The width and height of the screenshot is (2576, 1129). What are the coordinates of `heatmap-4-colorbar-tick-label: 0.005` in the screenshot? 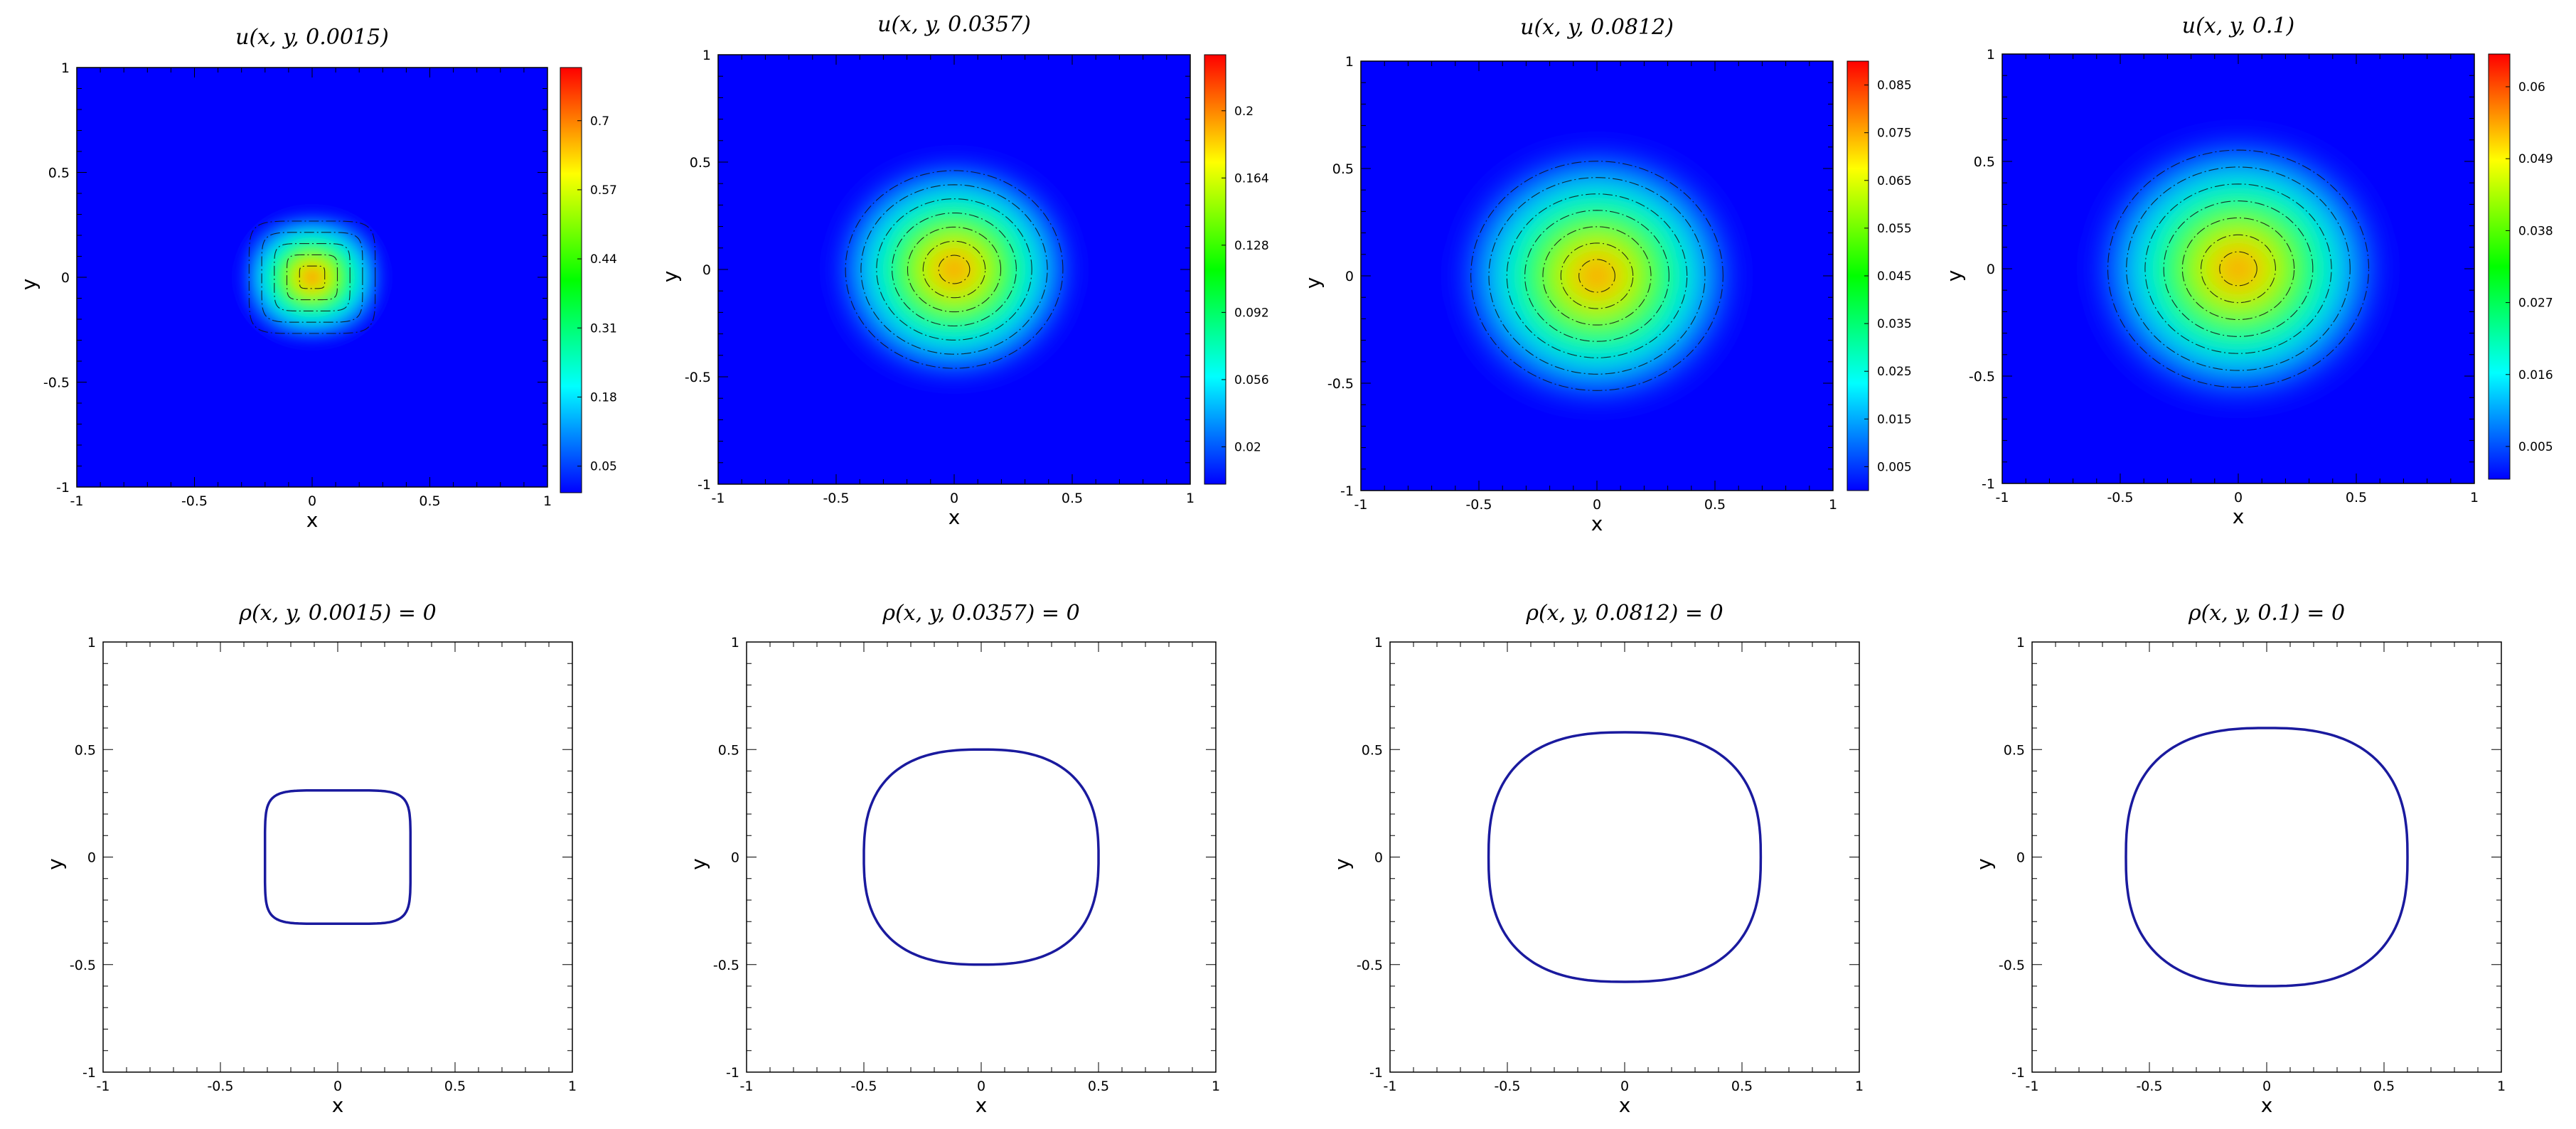 It's located at (2535, 447).